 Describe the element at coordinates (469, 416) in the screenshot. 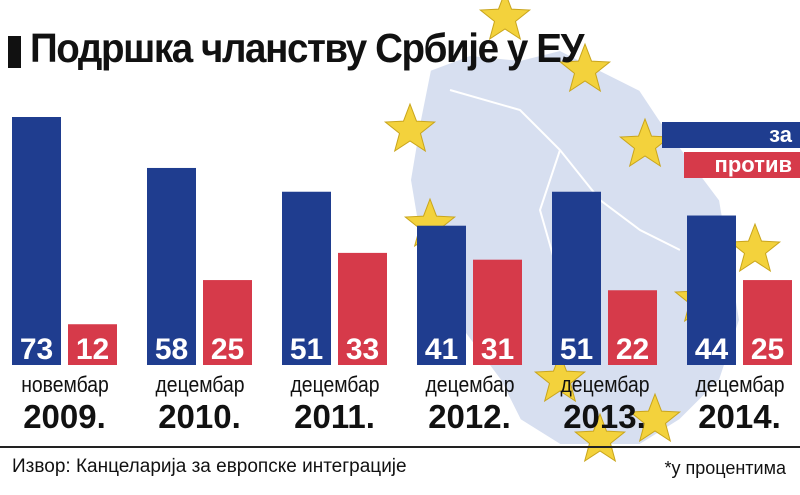

I see `category-year-label: 2012.` at that location.